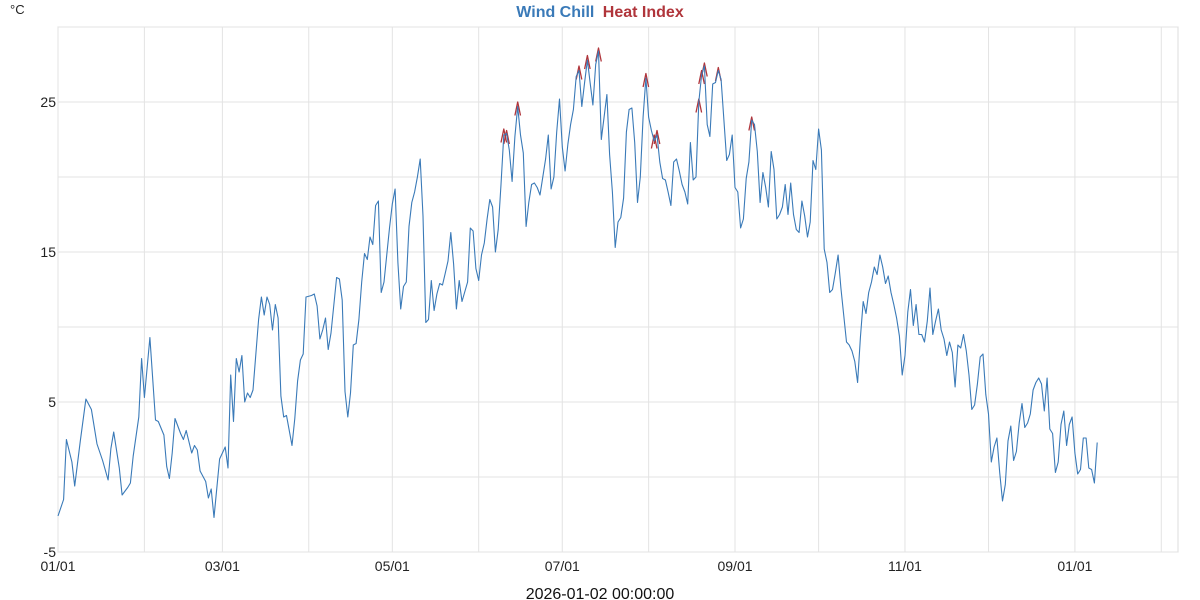 This screenshot has height=600, width=1200. What do you see at coordinates (392, 566) in the screenshot?
I see `x-tick-label: 05/01` at bounding box center [392, 566].